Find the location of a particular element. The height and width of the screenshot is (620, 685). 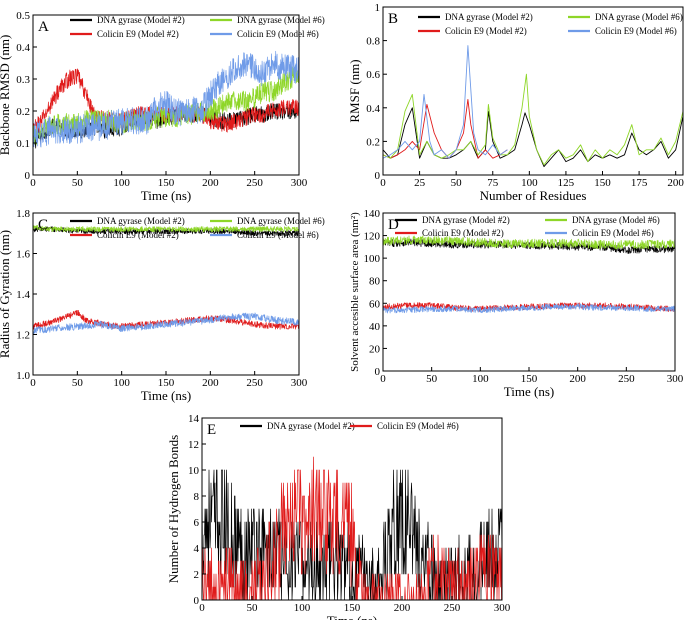

panel-d-legend-label-colicin-e9-model-6: Colicin E9 (Model #6) is located at coordinates (613, 233).